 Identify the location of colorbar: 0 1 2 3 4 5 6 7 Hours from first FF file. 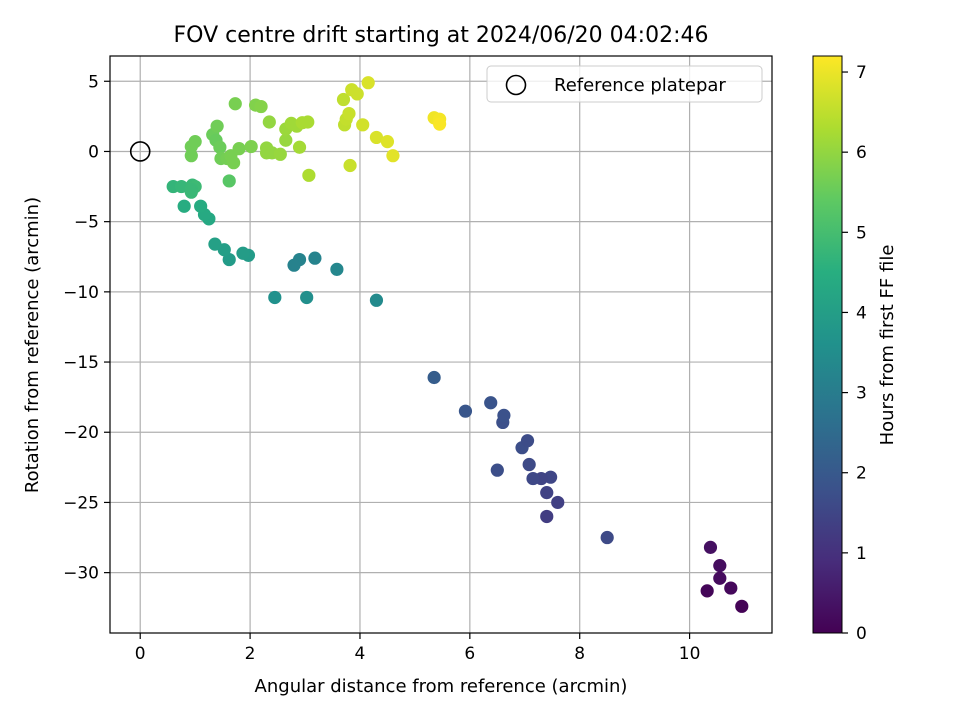
(855, 349).